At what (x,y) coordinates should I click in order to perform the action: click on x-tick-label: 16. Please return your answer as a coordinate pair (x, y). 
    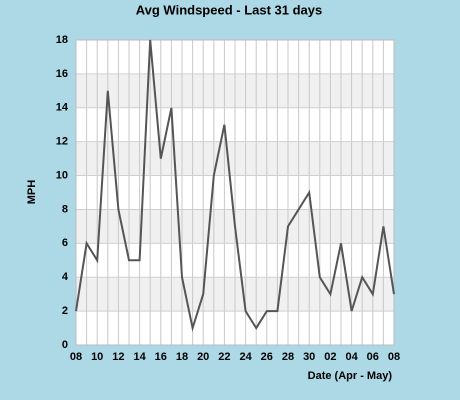
    Looking at the image, I should click on (161, 357).